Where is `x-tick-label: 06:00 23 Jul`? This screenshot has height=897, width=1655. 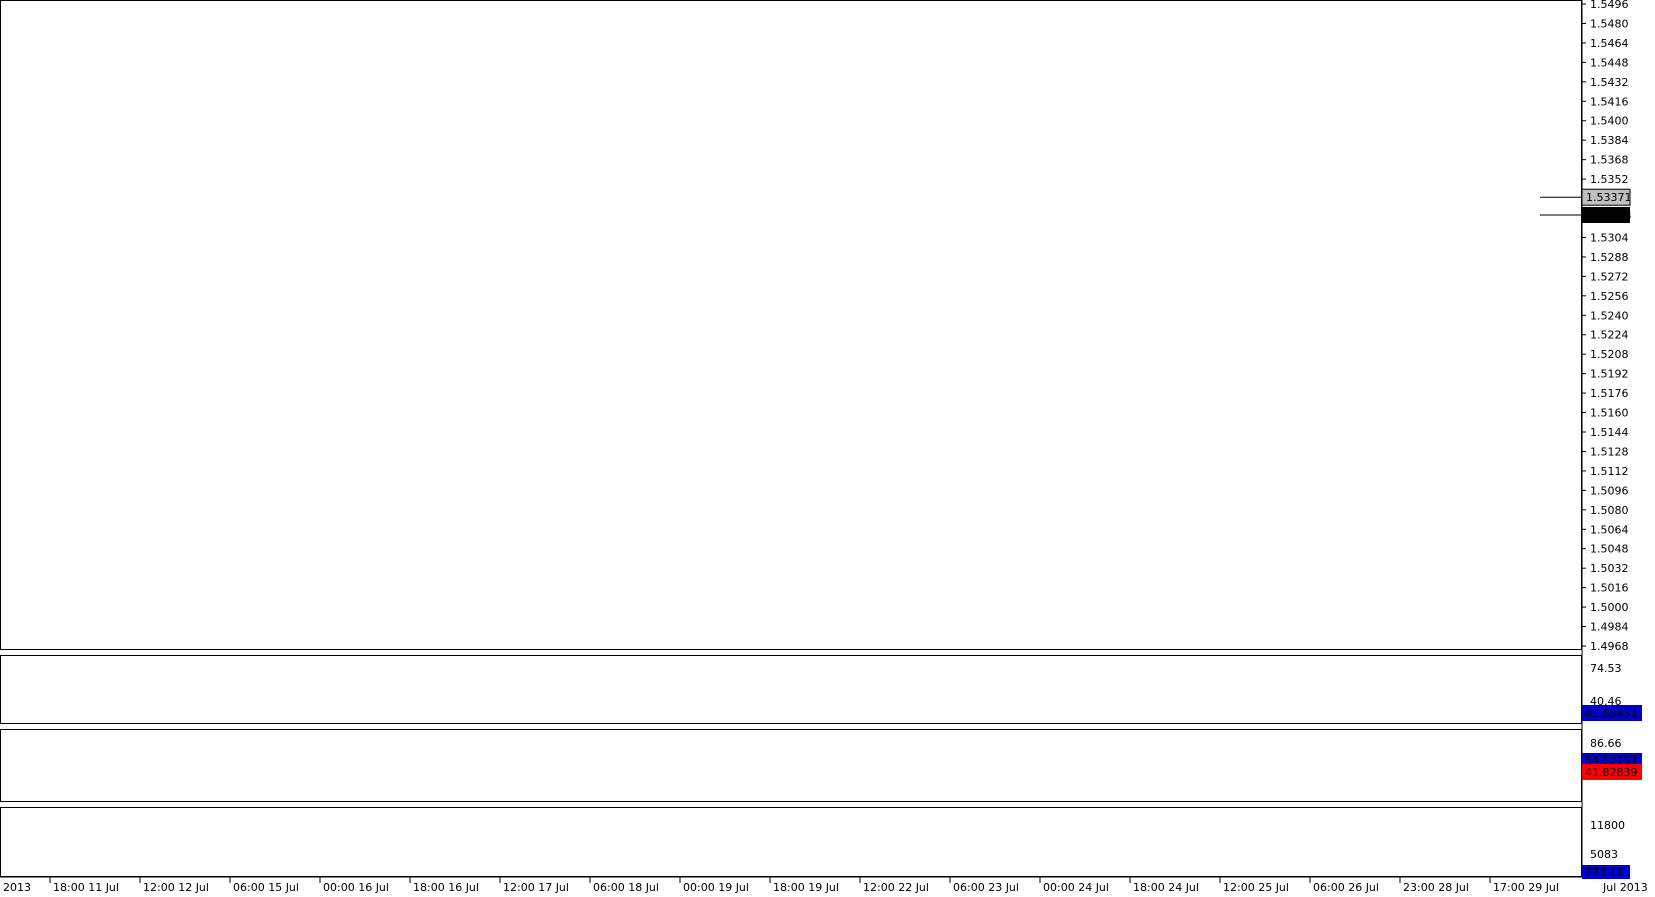 x-tick-label: 06:00 23 Jul is located at coordinates (986, 887).